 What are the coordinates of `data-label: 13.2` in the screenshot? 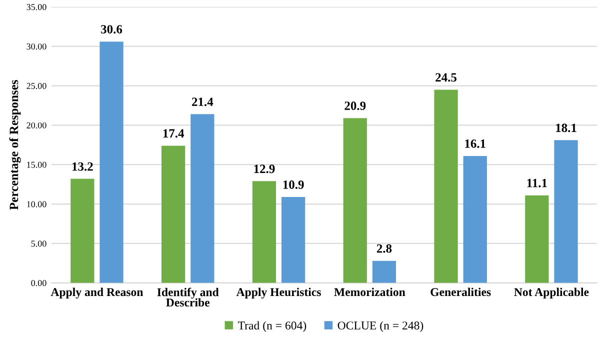 It's located at (82, 166).